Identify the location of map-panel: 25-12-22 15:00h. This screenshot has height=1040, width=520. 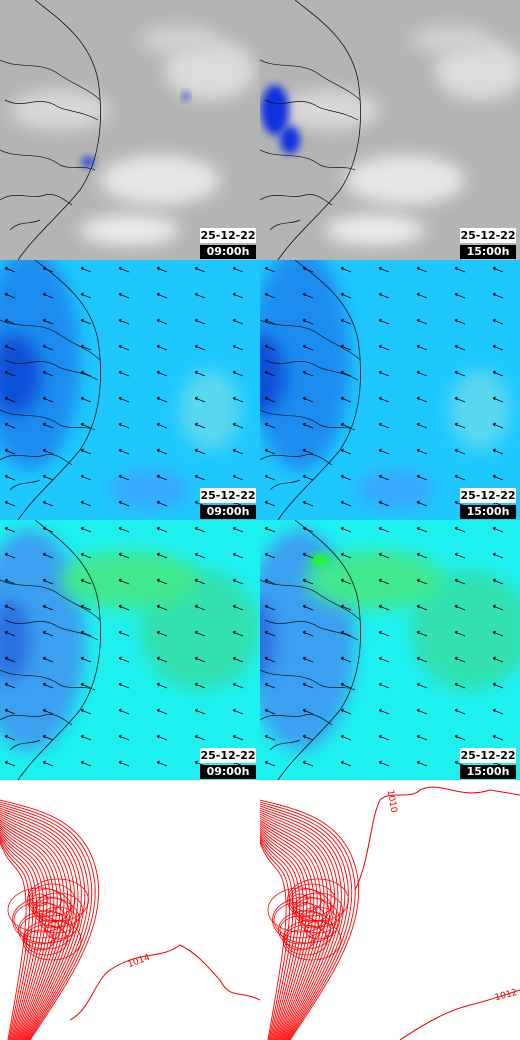
(390, 390).